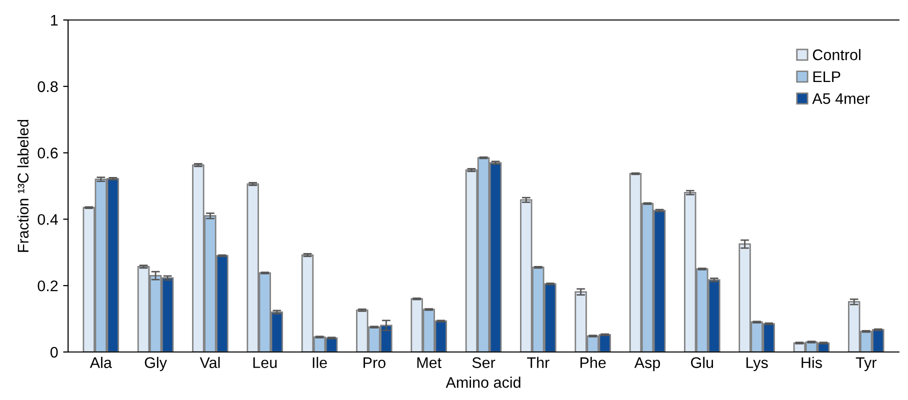 This screenshot has width=908, height=400. What do you see at coordinates (429, 362) in the screenshot?
I see `x-tick-label: Met` at bounding box center [429, 362].